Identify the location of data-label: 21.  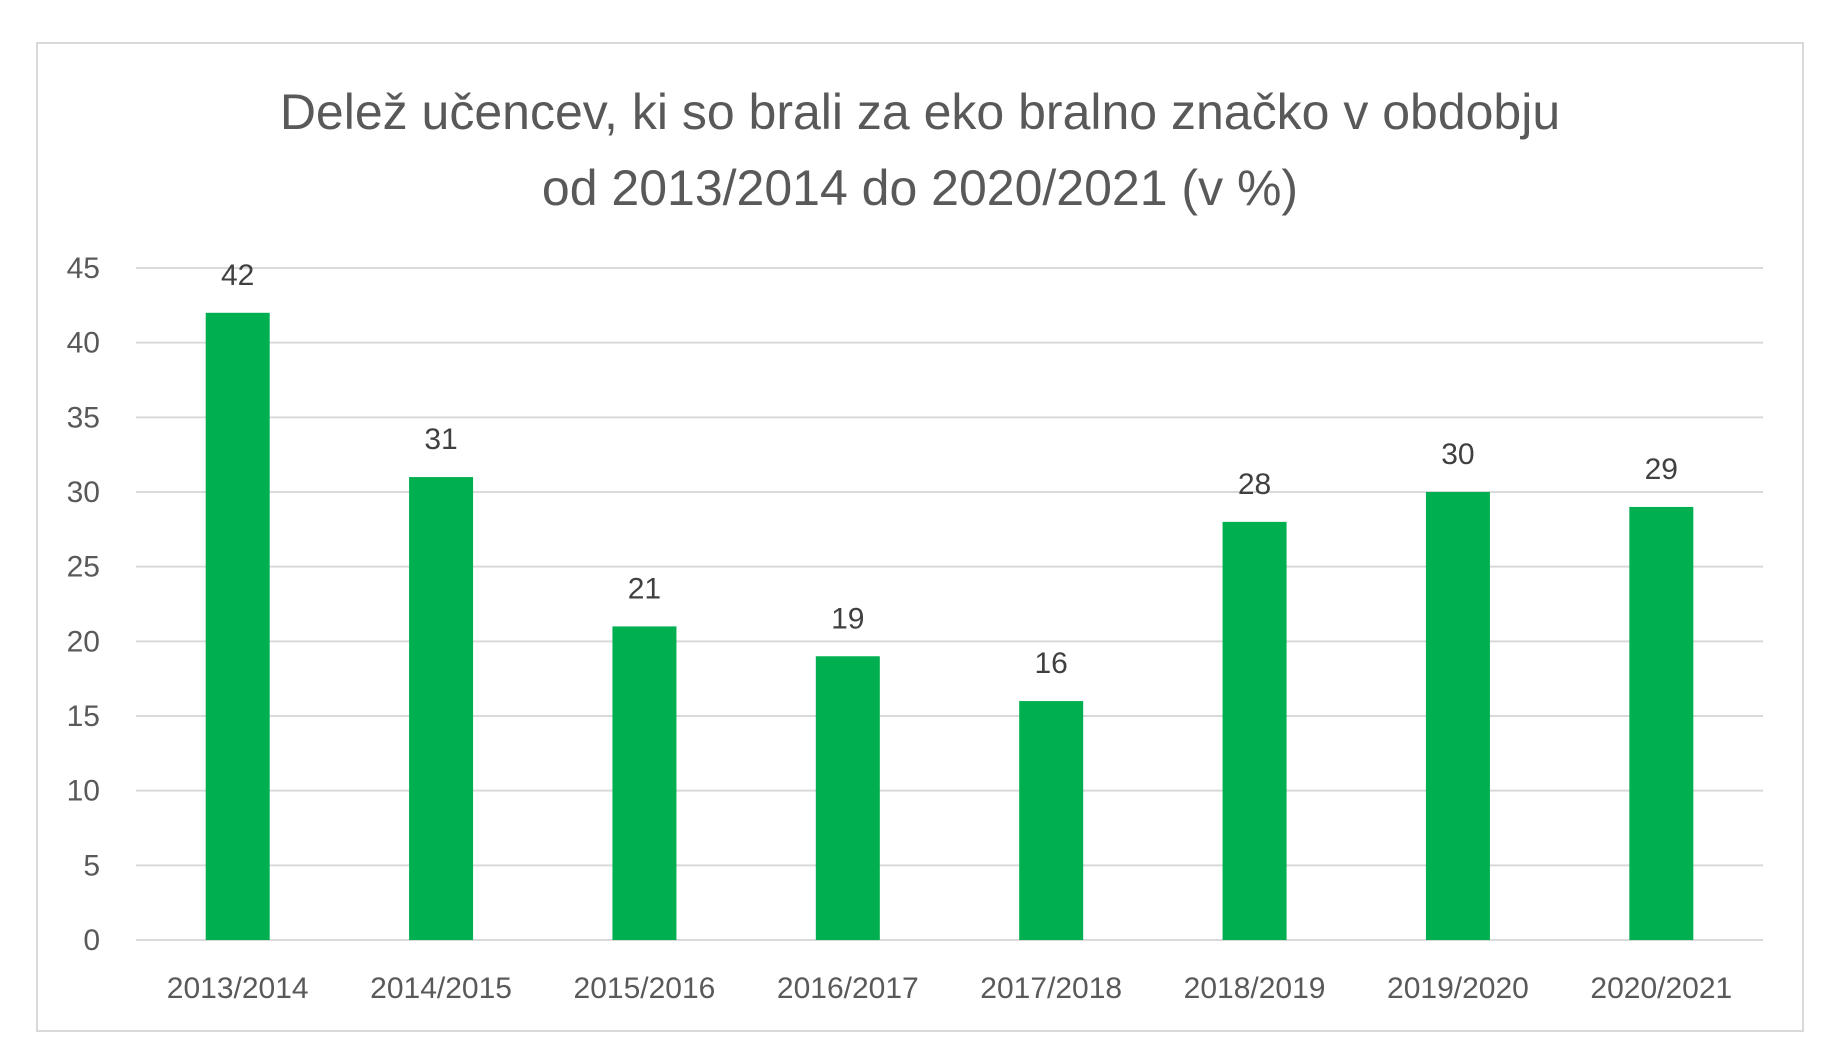
(644, 588).